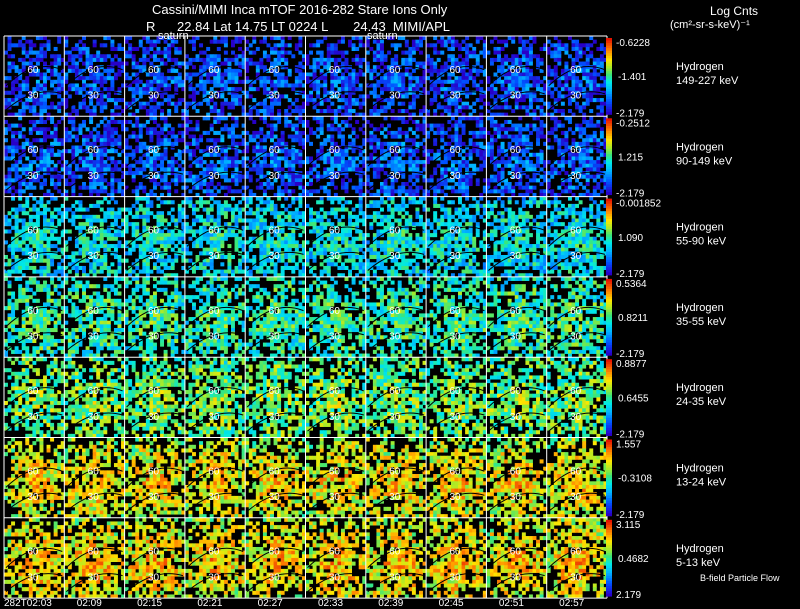 Image resolution: width=800 pixels, height=609 pixels. Describe the element at coordinates (455, 150) in the screenshot. I see `latitude-label: 60` at that location.